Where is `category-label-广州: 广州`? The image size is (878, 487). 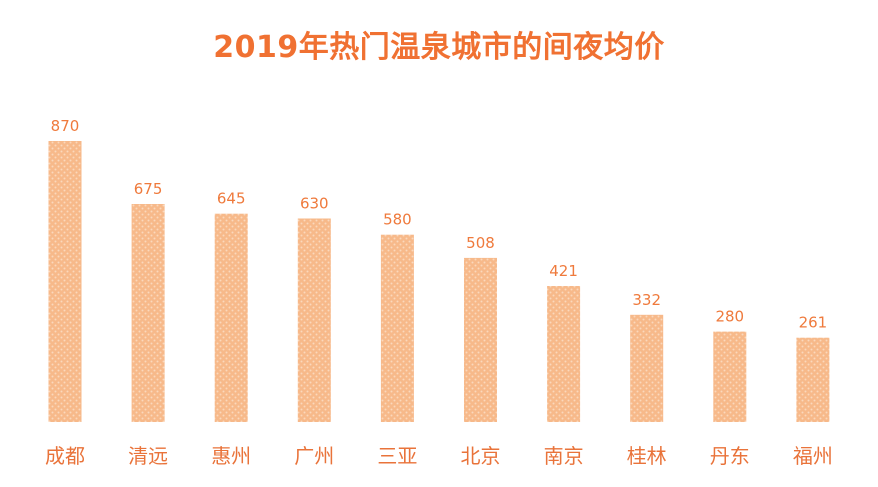 category-label-广州: 广州 is located at coordinates (314, 456).